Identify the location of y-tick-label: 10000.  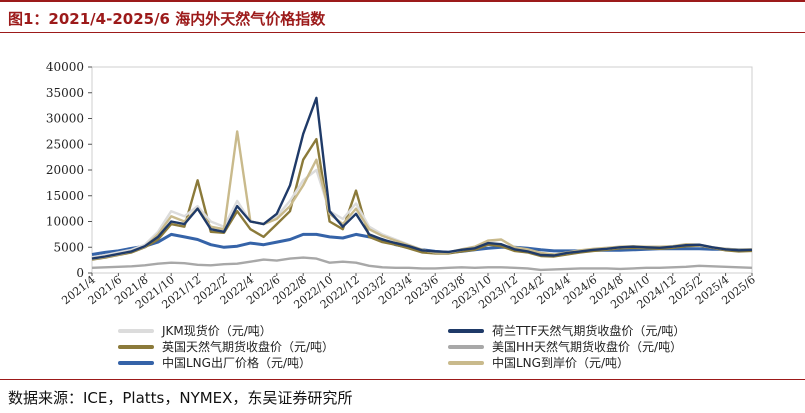
(65, 222).